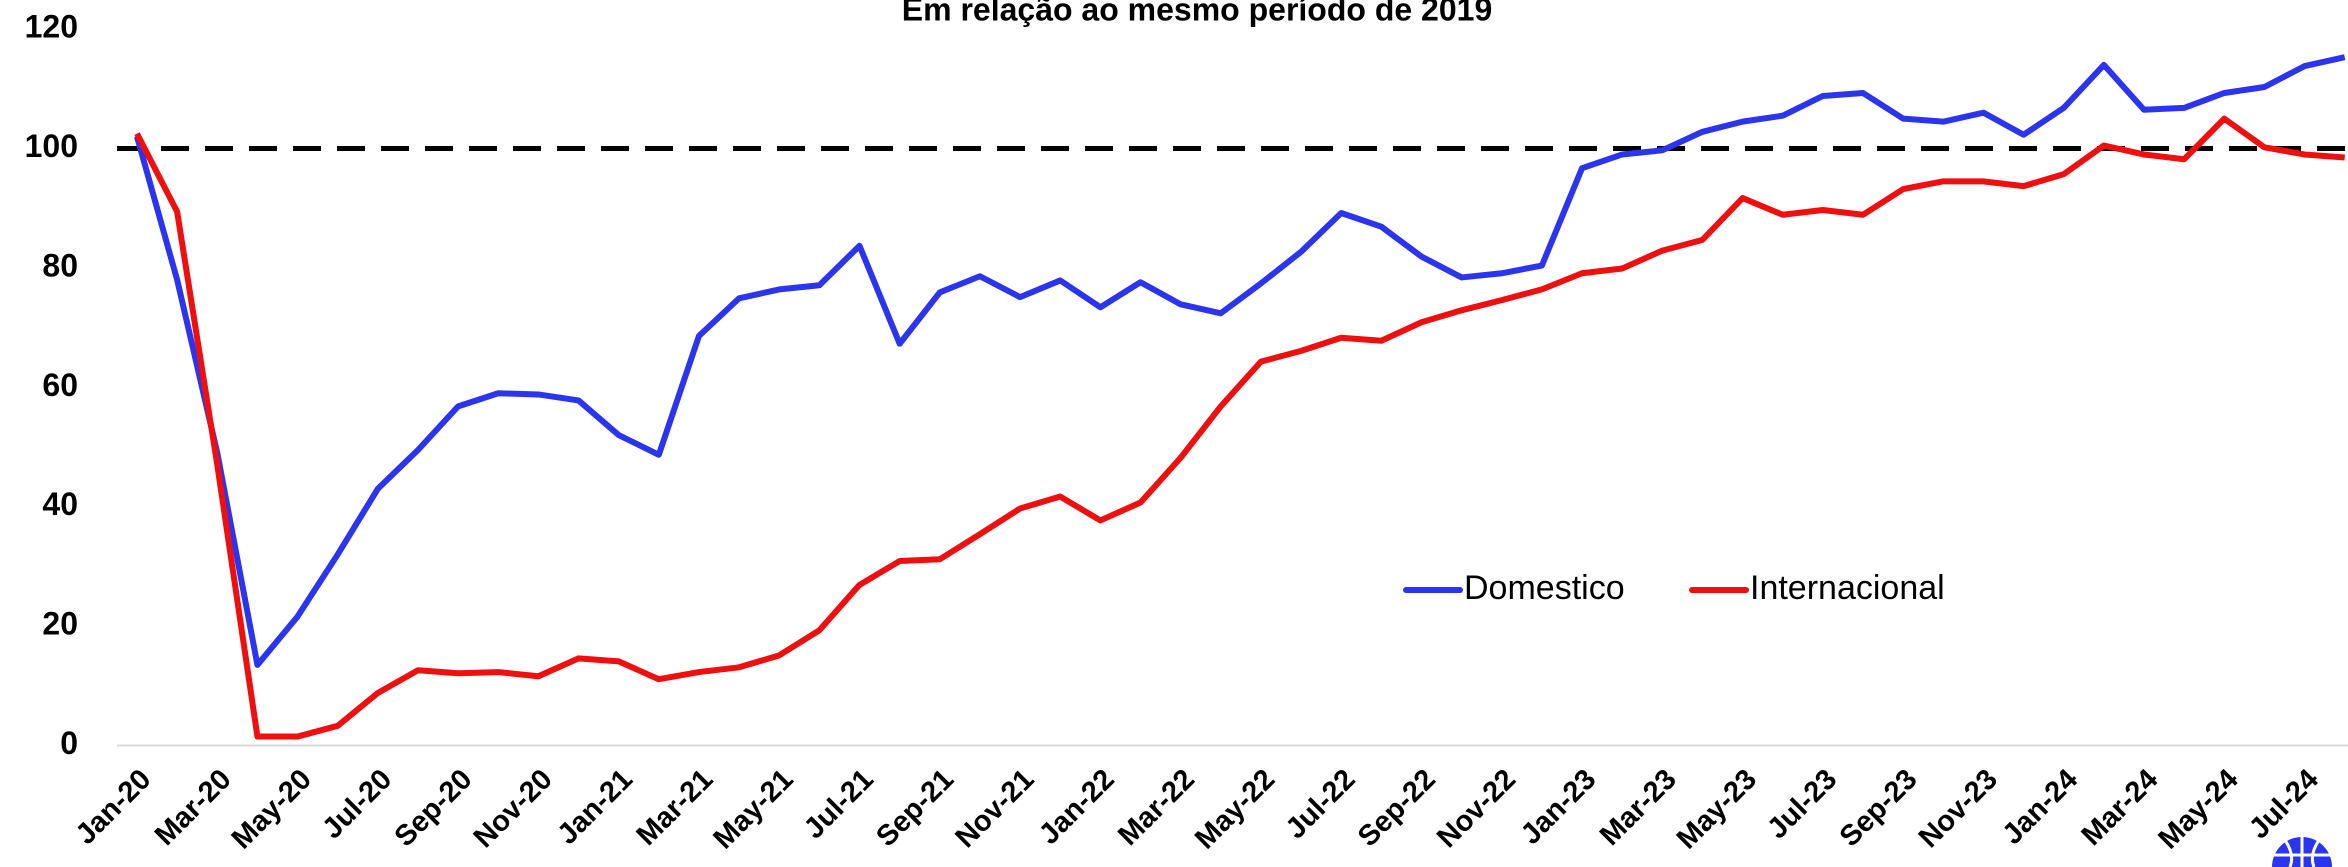 Image resolution: width=2348 pixels, height=867 pixels. Describe the element at coordinates (2302, 852) in the screenshot. I see `logo` at that location.